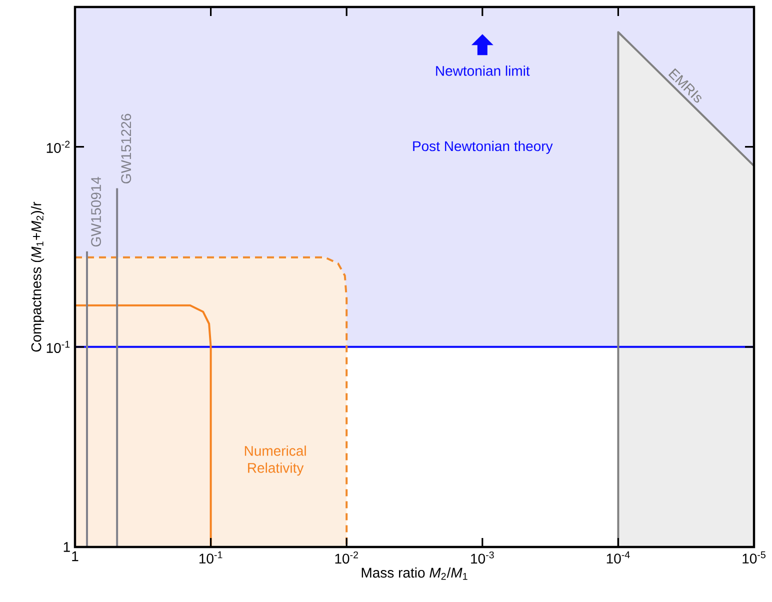 This screenshot has height=602, width=772. I want to click on x-tick-label: 10$^{-2}$, so click(346, 557).